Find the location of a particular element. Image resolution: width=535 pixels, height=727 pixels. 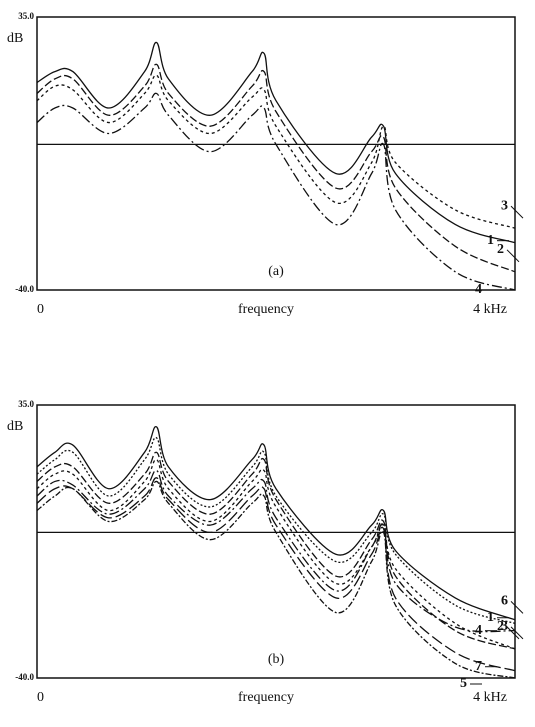

curve-label: 1 is located at coordinates (490, 240).